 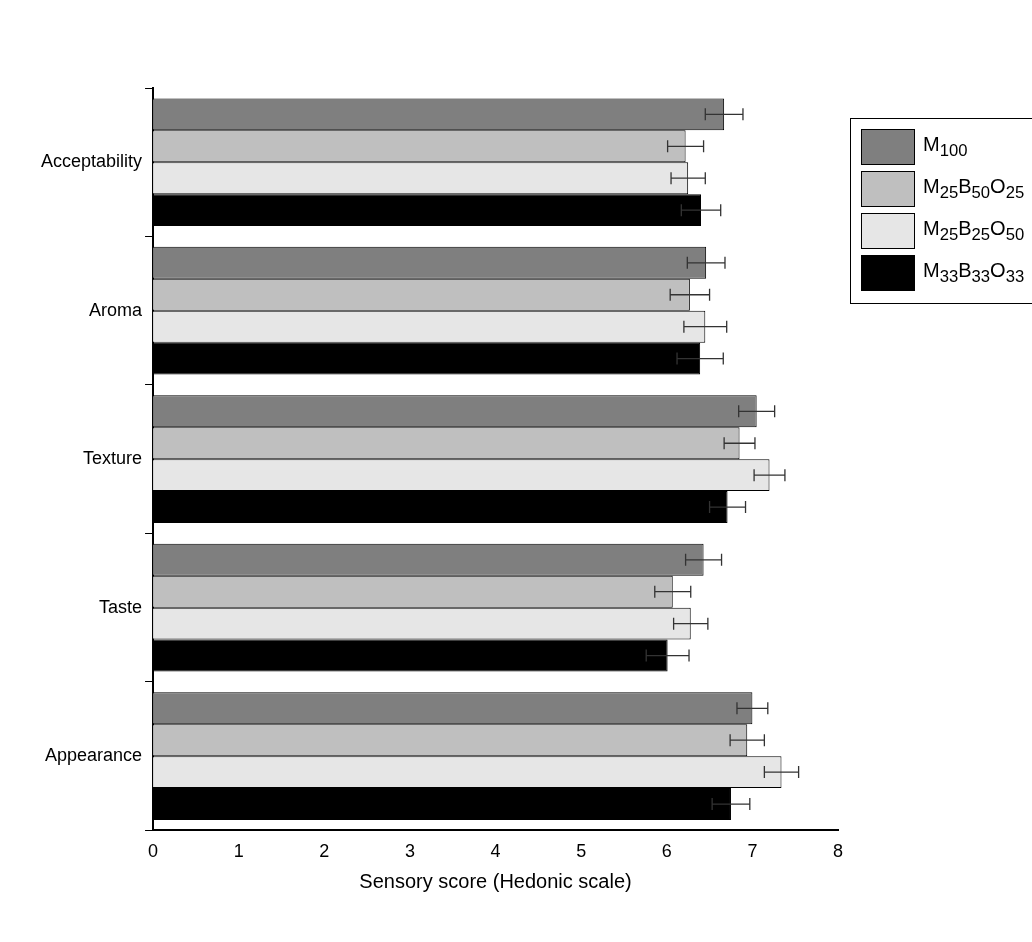 I want to click on legend-label: M$_{25}$B$_{50}$O$_{25}$, so click(x=974, y=189).